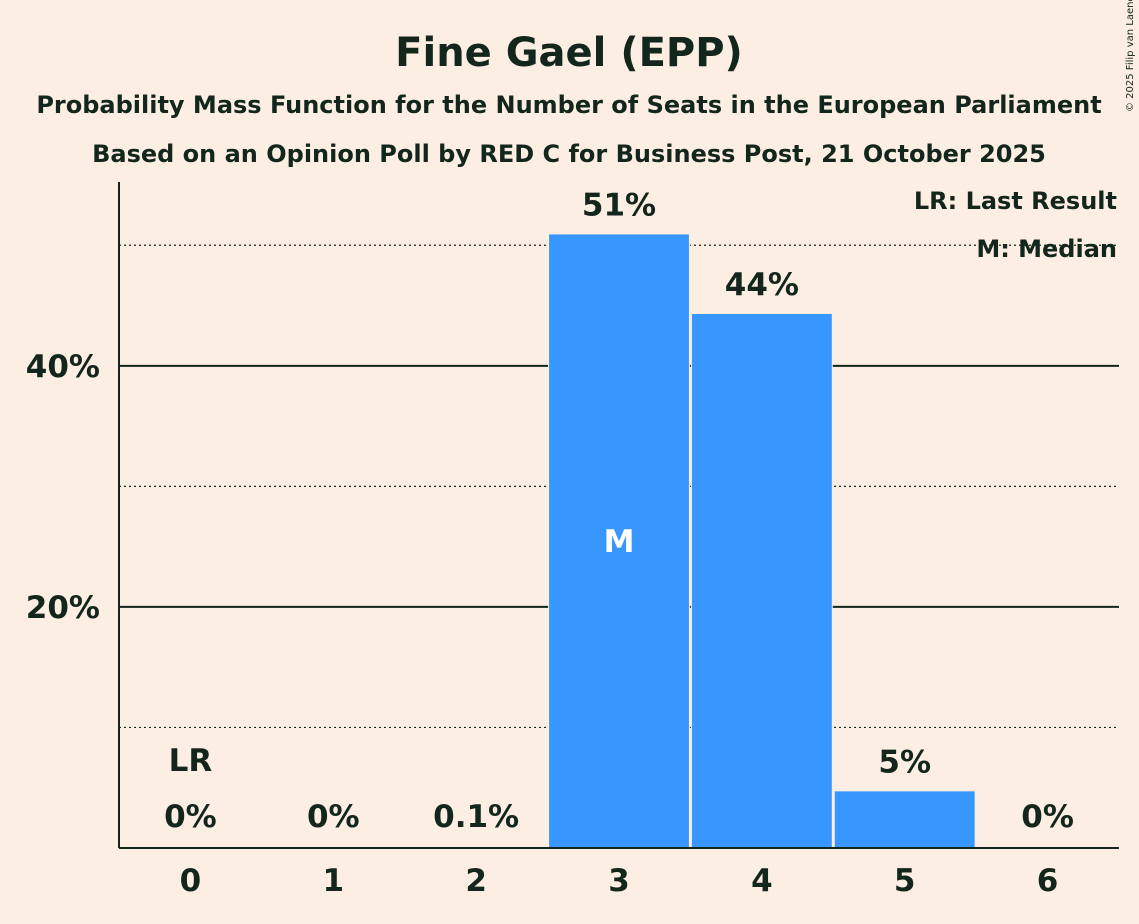  I want to click on legend-last-result: LR: Last Result, so click(1015, 201).